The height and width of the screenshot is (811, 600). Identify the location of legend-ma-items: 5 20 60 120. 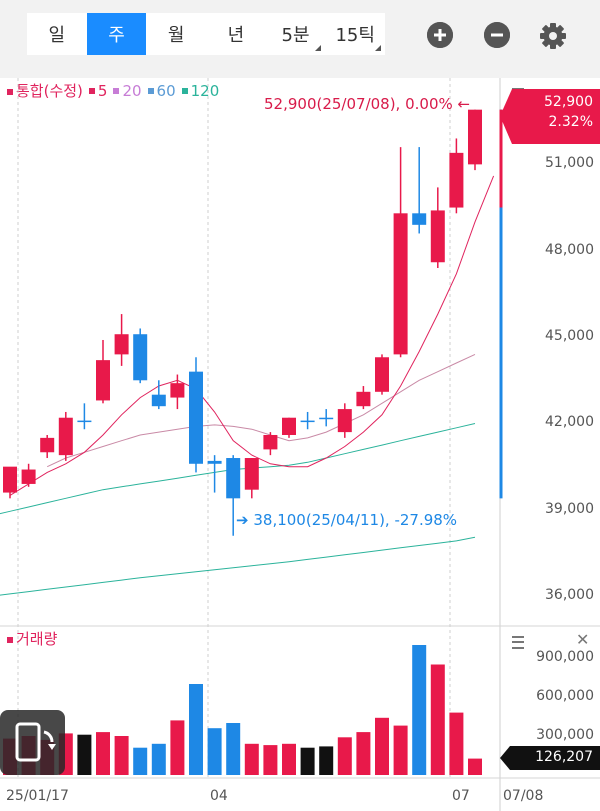
(154, 90).